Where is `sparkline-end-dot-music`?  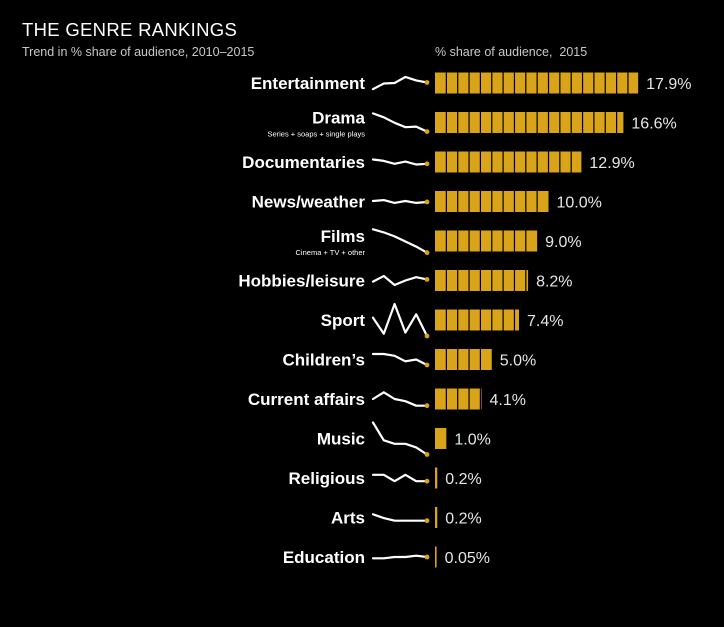
sparkline-end-dot-music is located at coordinates (427, 454).